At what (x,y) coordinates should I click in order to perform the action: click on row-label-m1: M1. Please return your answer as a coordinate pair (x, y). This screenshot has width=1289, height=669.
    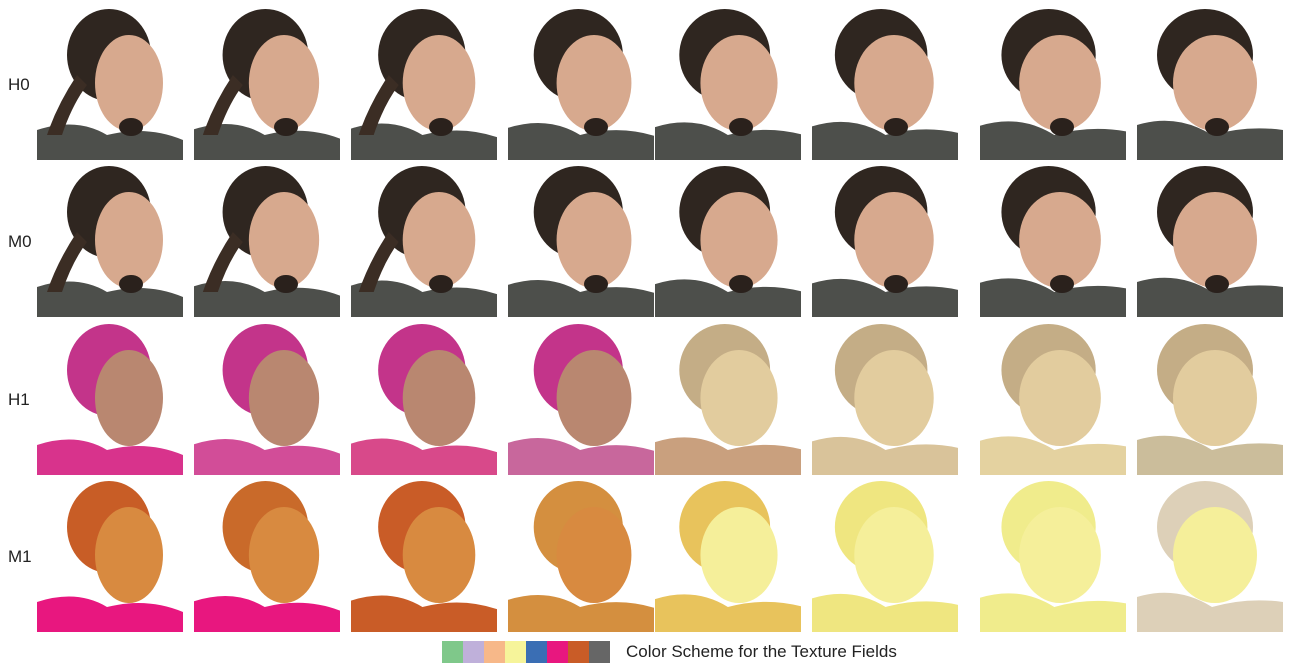
    Looking at the image, I should click on (20, 556).